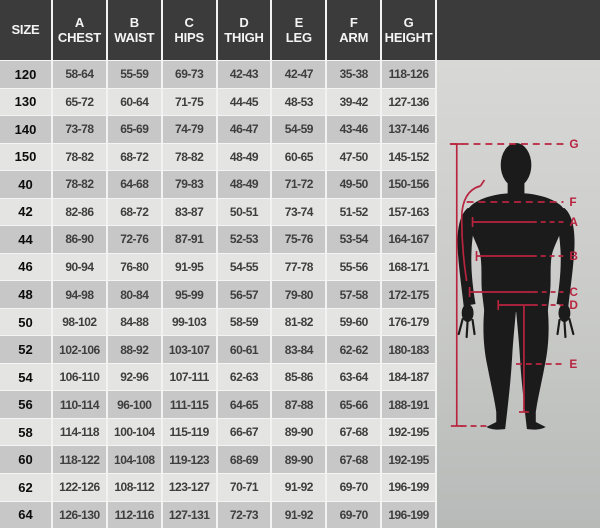 The height and width of the screenshot is (528, 600). Describe the element at coordinates (245, 212) in the screenshot. I see `measurement-cell: 50-51` at that location.